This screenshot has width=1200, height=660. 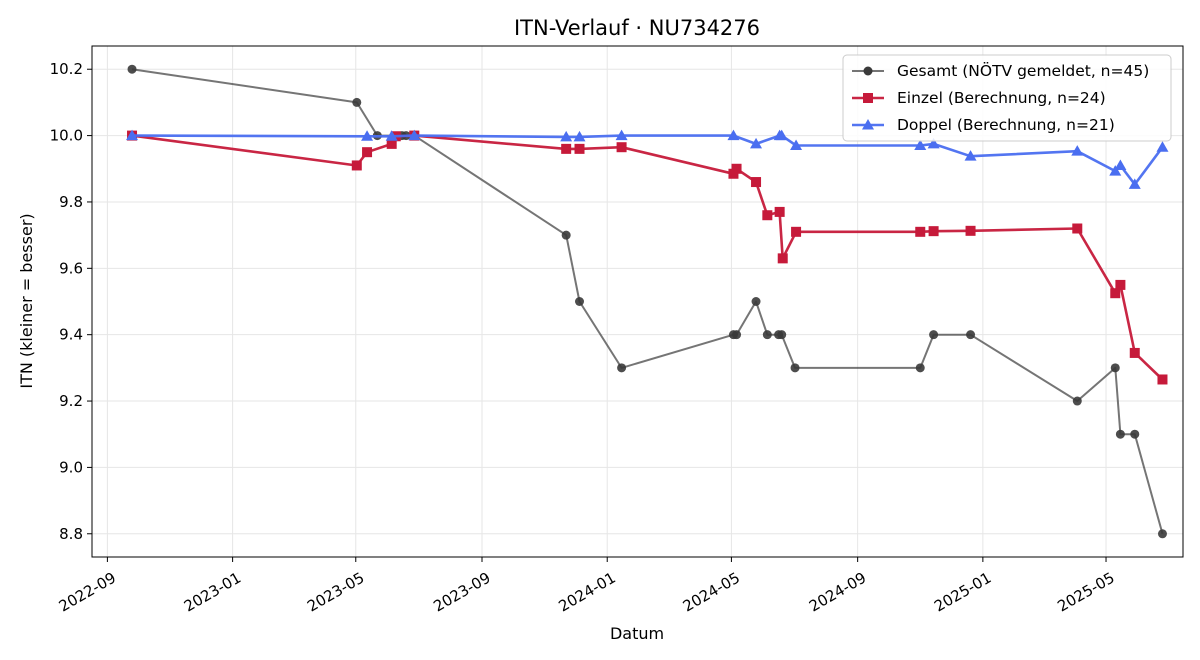 What do you see at coordinates (66, 136) in the screenshot?
I see `y-tick-label: 10.0` at bounding box center [66, 136].